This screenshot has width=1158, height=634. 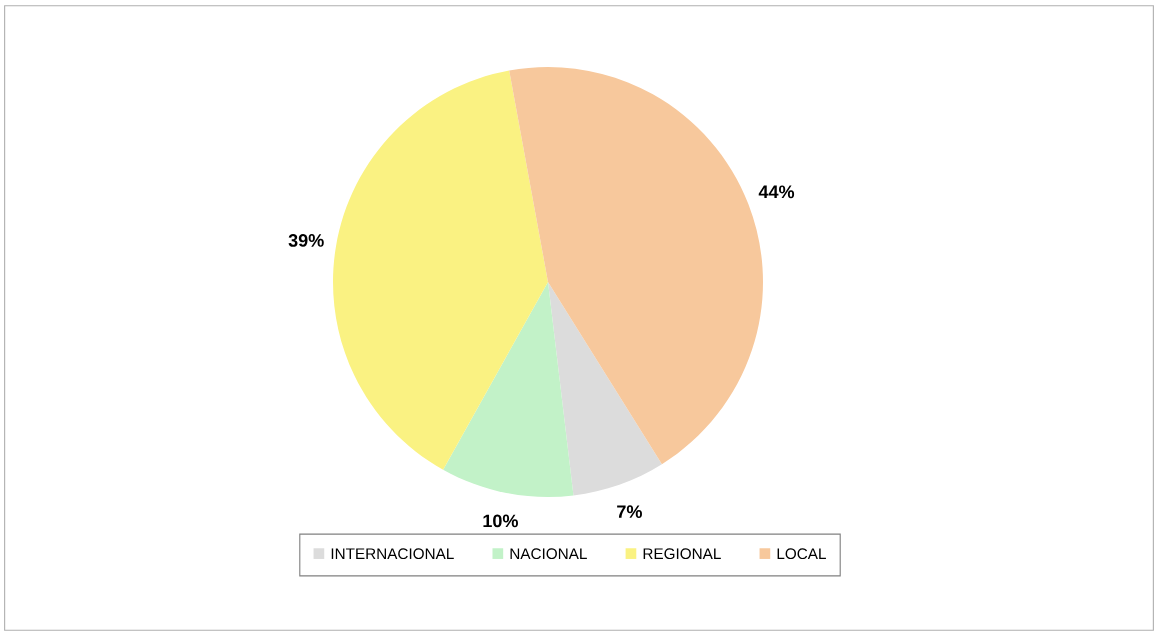 I want to click on data-label: 39%, so click(x=306, y=240).